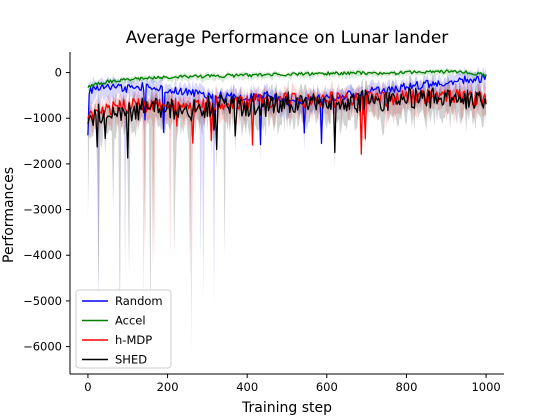  I want to click on y-tick-label: 0, so click(58, 73).